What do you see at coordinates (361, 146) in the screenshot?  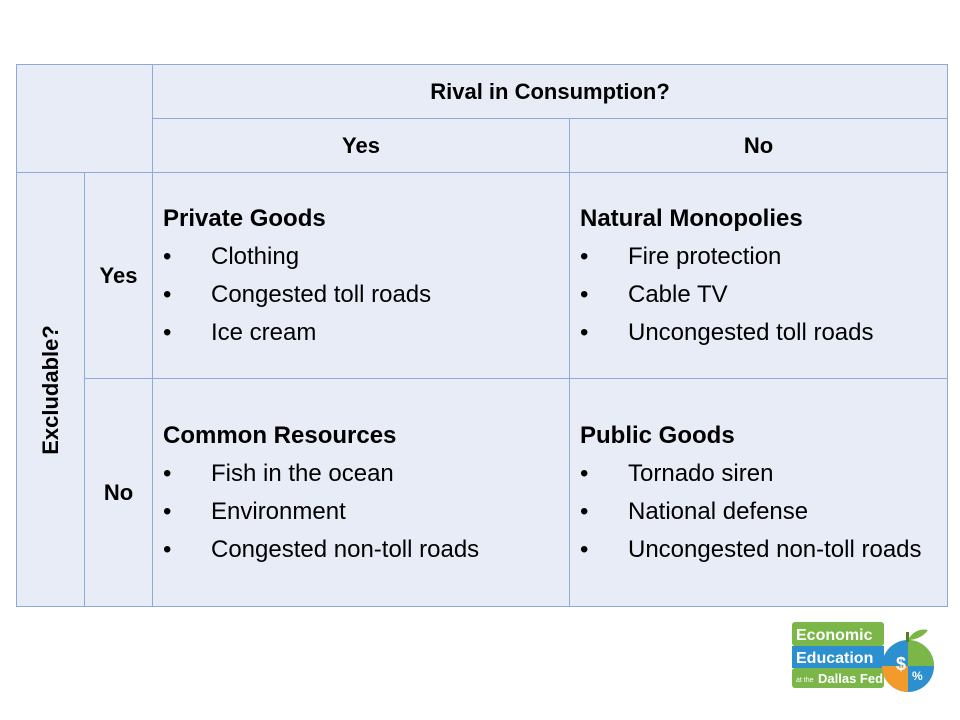 I see `rival-yes-header: Yes` at bounding box center [361, 146].